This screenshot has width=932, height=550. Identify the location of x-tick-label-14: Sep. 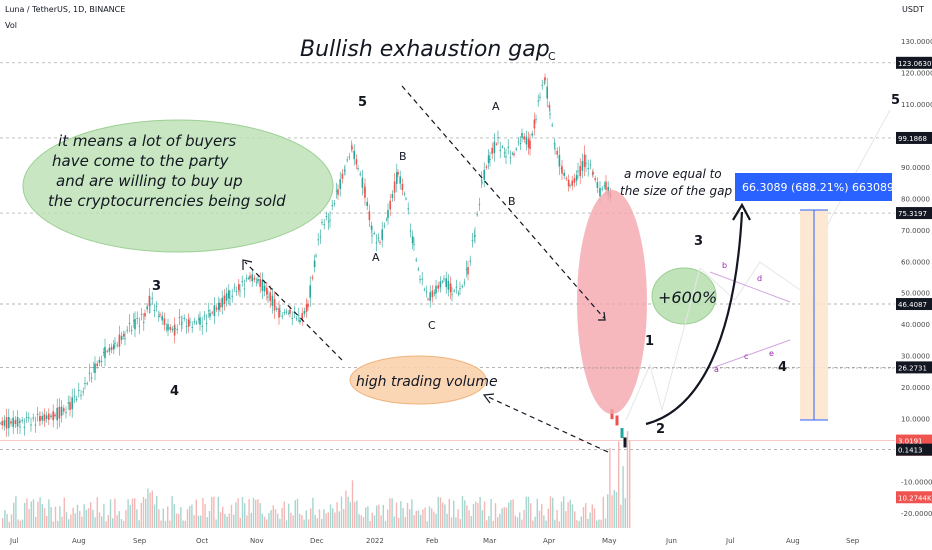
(853, 541).